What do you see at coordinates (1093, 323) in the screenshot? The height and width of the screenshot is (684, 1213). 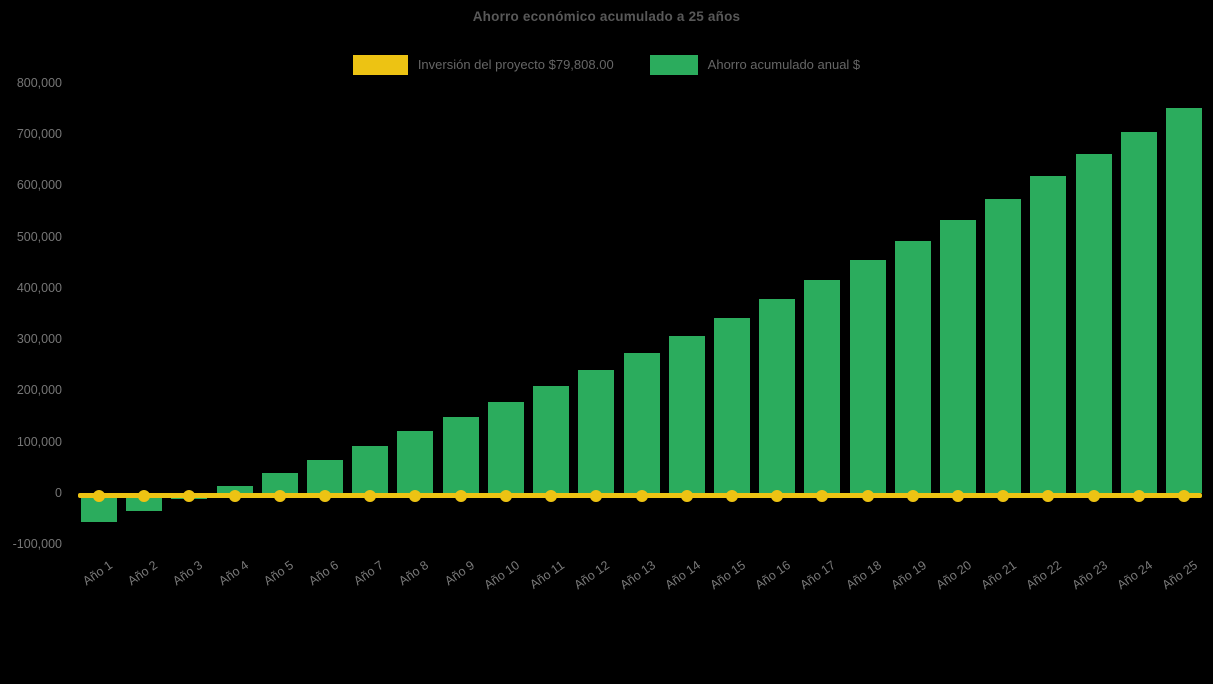 I see `bar-año-23` at bounding box center [1093, 323].